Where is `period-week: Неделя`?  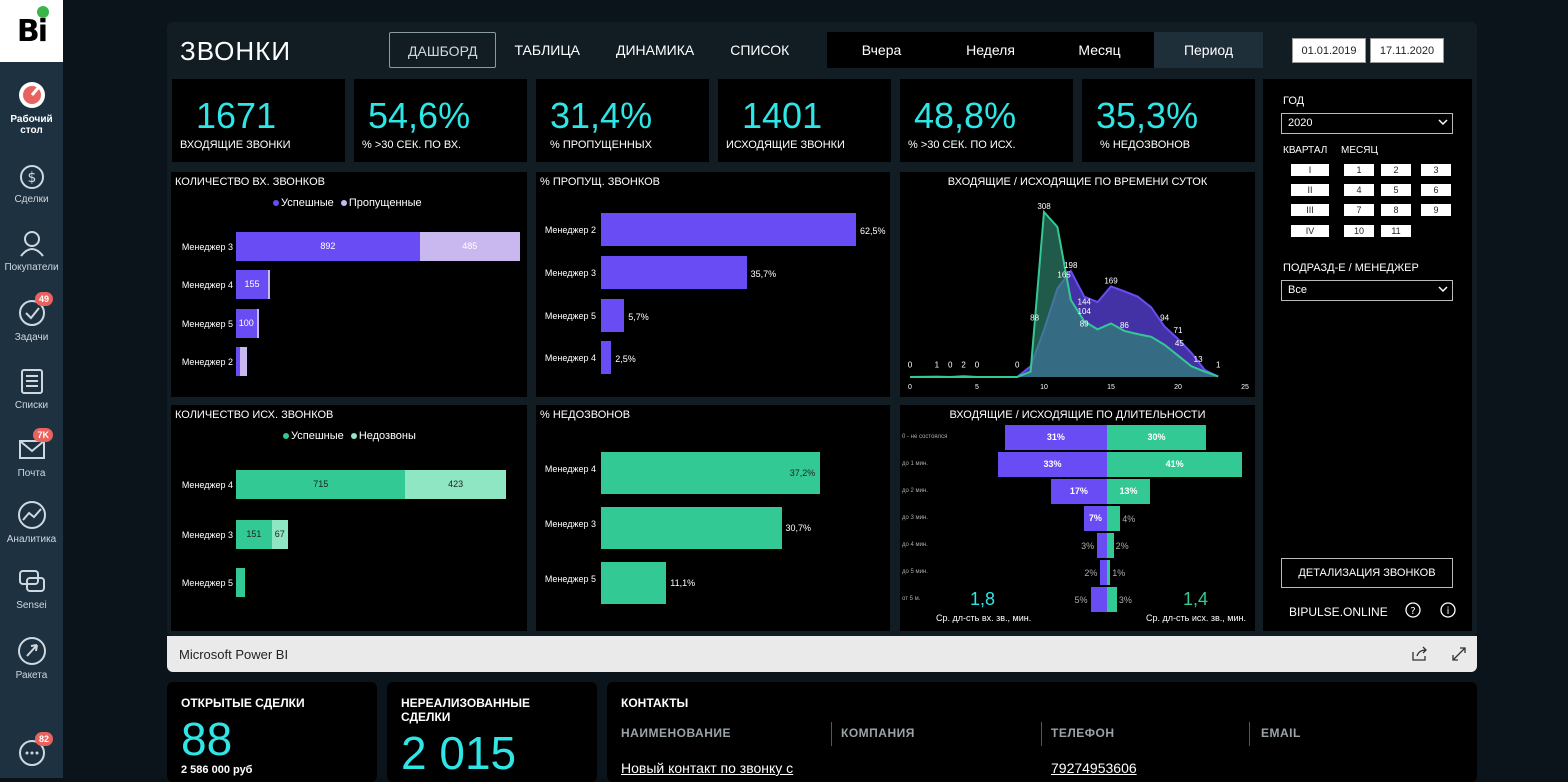 period-week: Неделя is located at coordinates (990, 50).